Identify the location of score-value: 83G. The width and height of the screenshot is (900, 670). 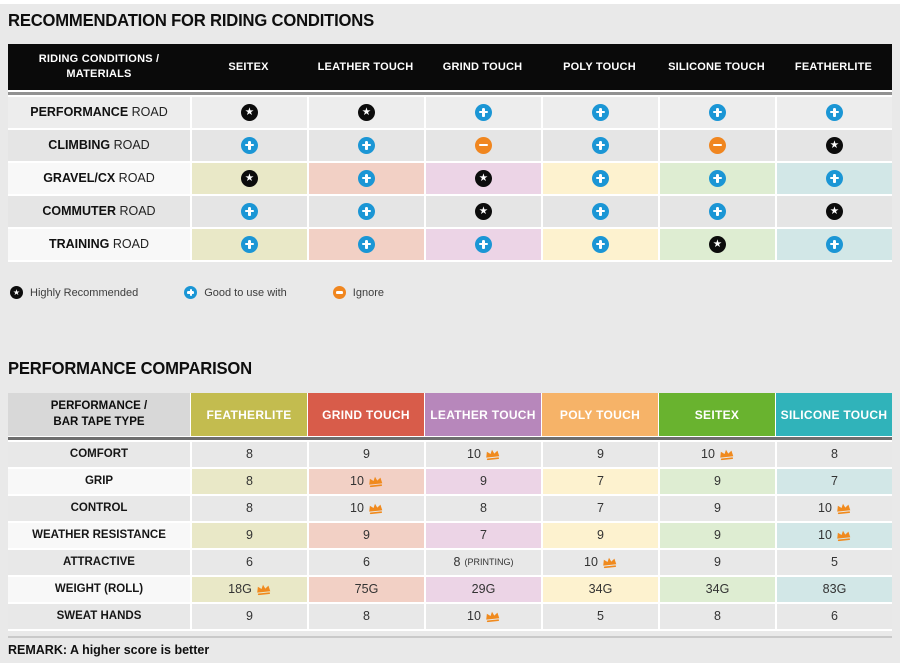
(835, 589).